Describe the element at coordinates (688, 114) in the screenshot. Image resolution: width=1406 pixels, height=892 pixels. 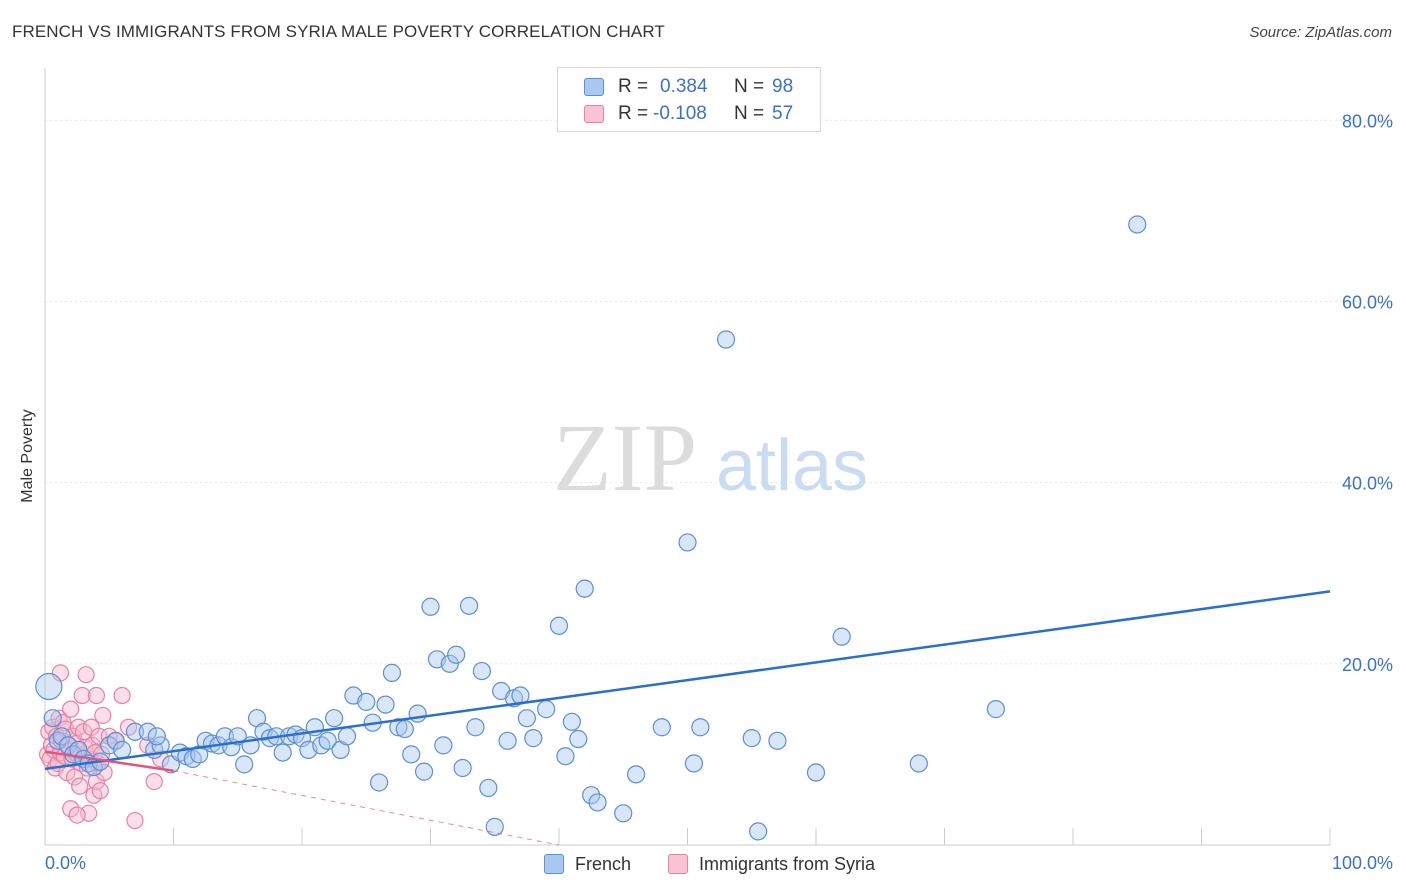
I see `legend-row-syria: R = -0.108 N = 57` at that location.